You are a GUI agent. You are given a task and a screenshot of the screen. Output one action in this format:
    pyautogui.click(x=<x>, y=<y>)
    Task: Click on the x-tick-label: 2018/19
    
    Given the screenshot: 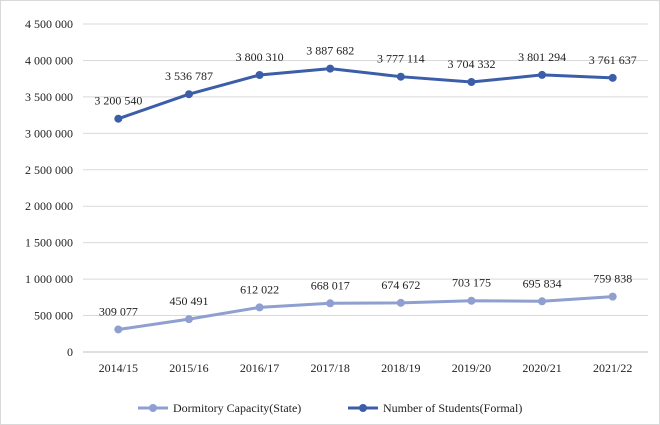 What is the action you would take?
    pyautogui.click(x=400, y=368)
    